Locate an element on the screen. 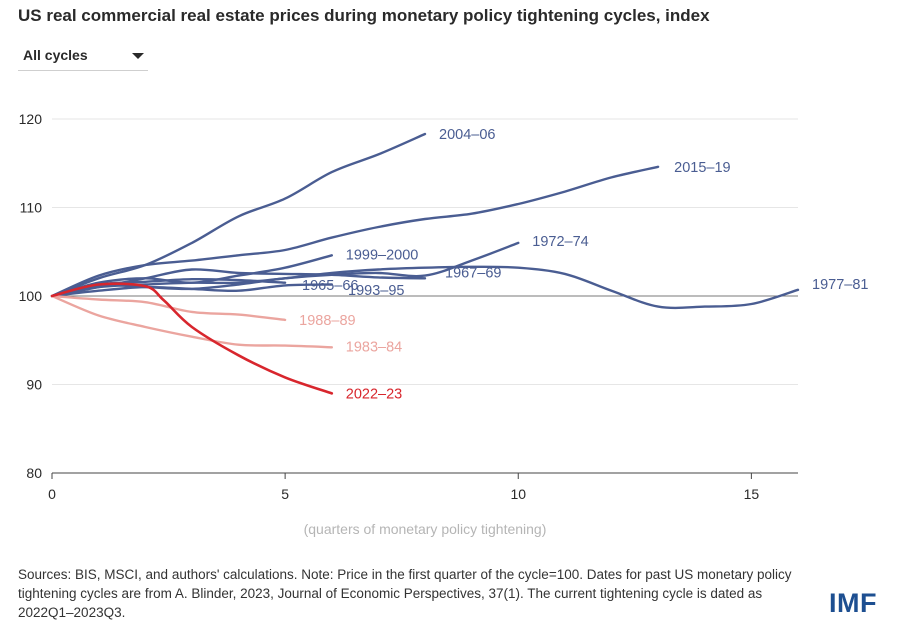 Image resolution: width=900 pixels, height=631 pixels. cycle-select-value: All cycles is located at coordinates (55, 55).